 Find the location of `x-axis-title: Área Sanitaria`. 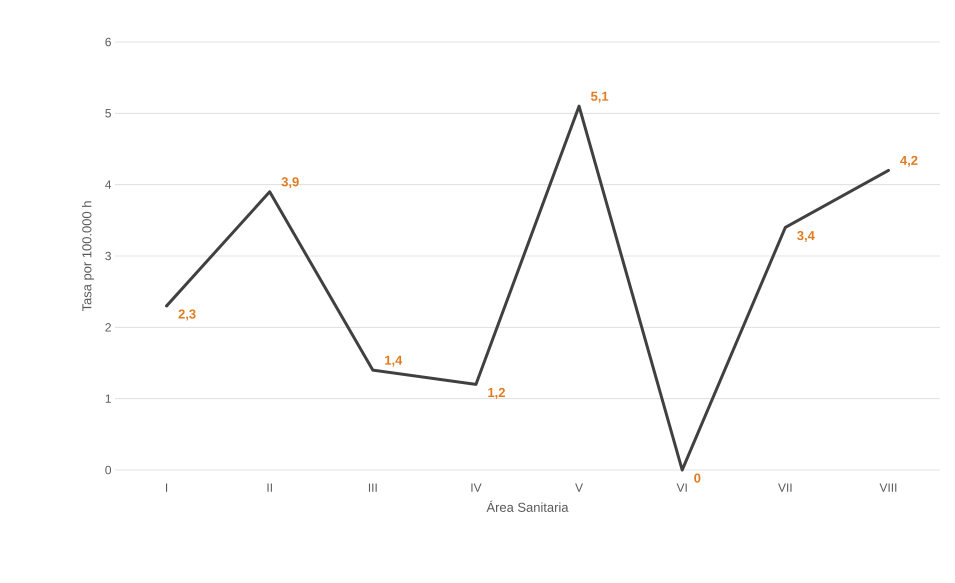

x-axis-title: Área Sanitaria is located at coordinates (527, 506).